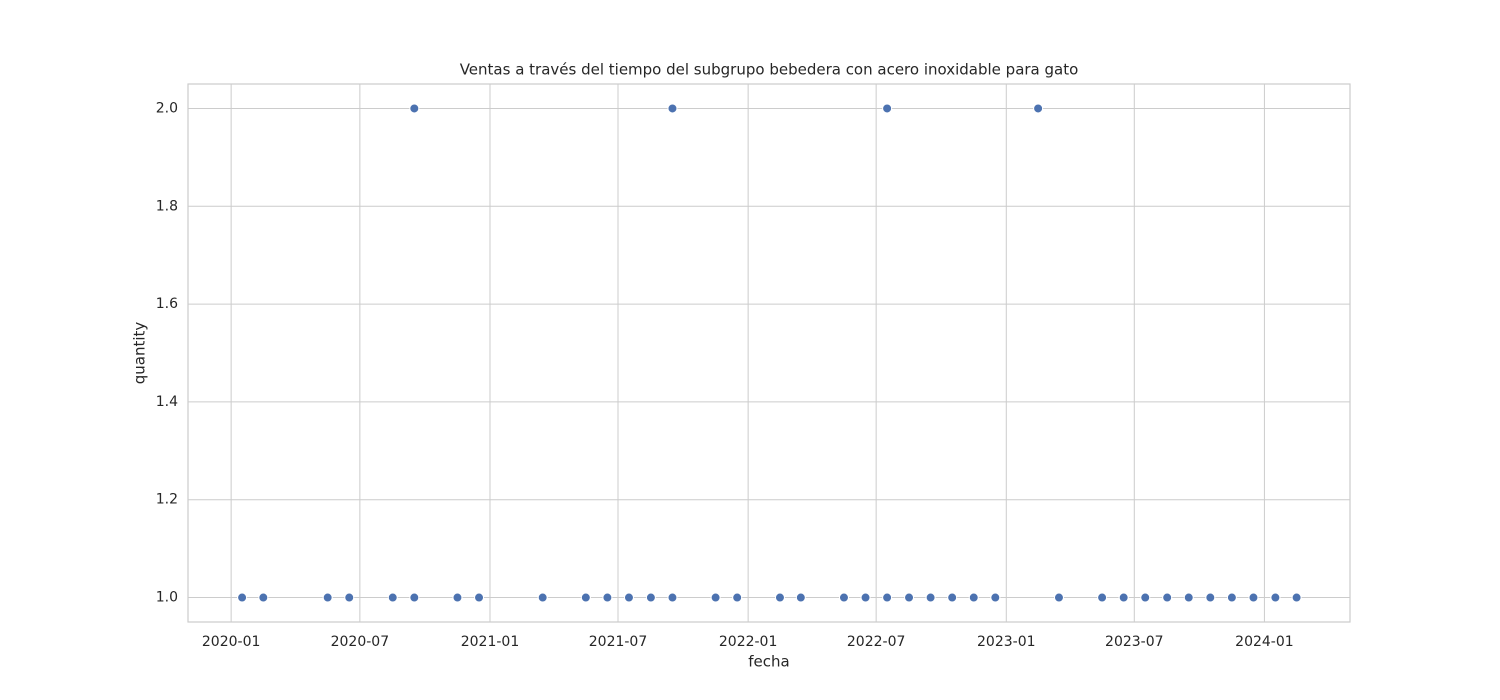 This screenshot has width=1500, height=700. I want to click on x-tick-label: 2022-07, so click(876, 642).